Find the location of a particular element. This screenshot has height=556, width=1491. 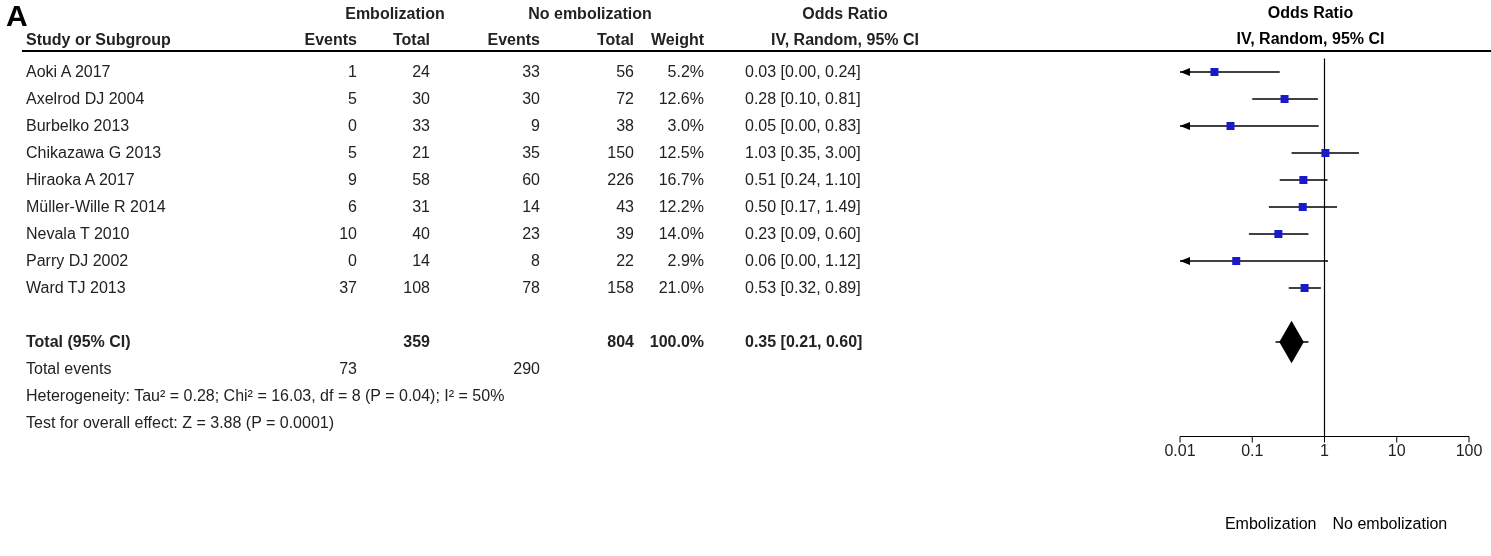

text: 21.0% is located at coordinates (681, 288).